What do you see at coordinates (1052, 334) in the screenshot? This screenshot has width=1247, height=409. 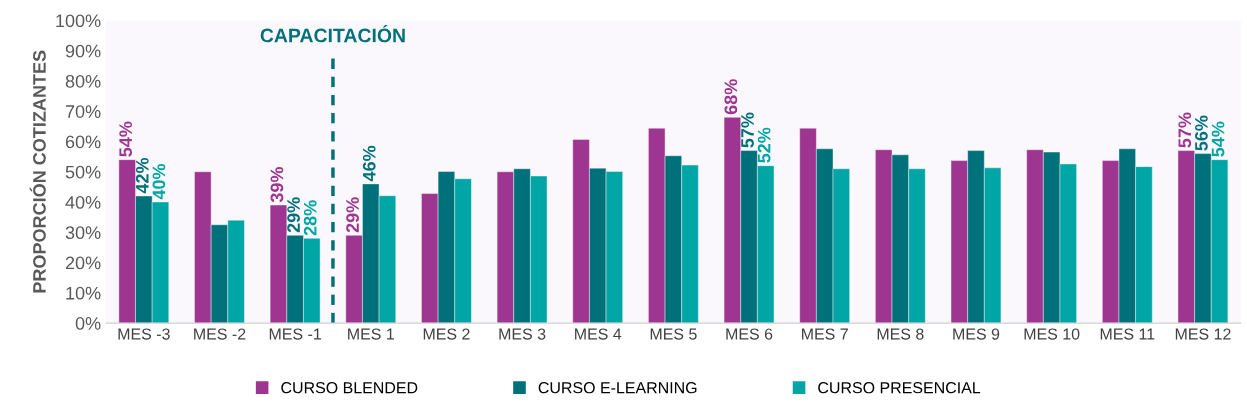 I see `x-tick-label: MES 10` at bounding box center [1052, 334].